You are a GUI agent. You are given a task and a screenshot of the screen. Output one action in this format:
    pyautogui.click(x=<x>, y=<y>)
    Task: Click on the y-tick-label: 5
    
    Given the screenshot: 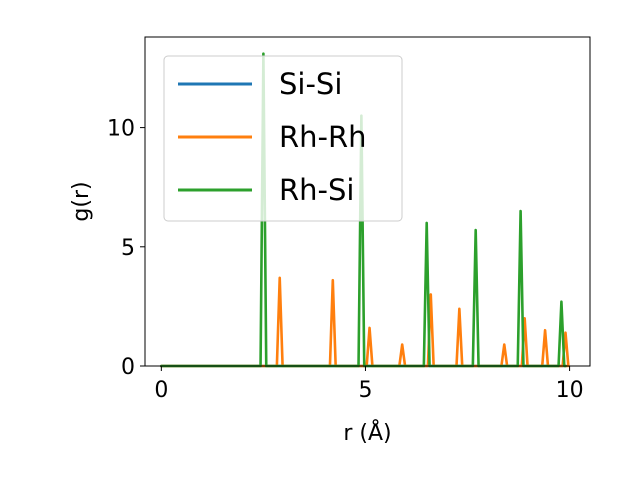 What is the action you would take?
    pyautogui.click(x=128, y=248)
    